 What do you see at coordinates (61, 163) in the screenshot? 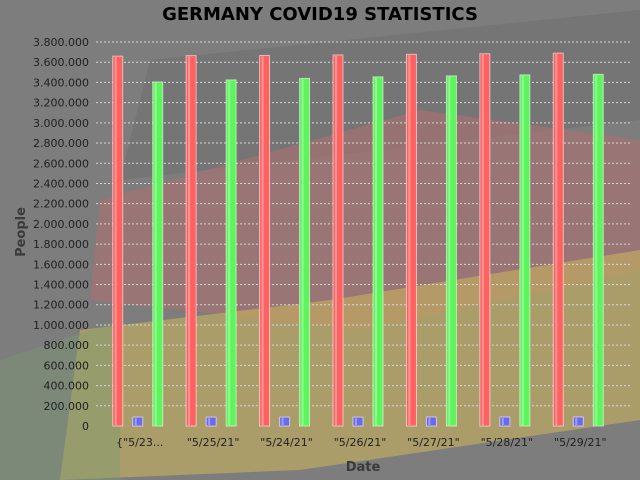
I see `y-tick-label: 2.600.000` at bounding box center [61, 163].